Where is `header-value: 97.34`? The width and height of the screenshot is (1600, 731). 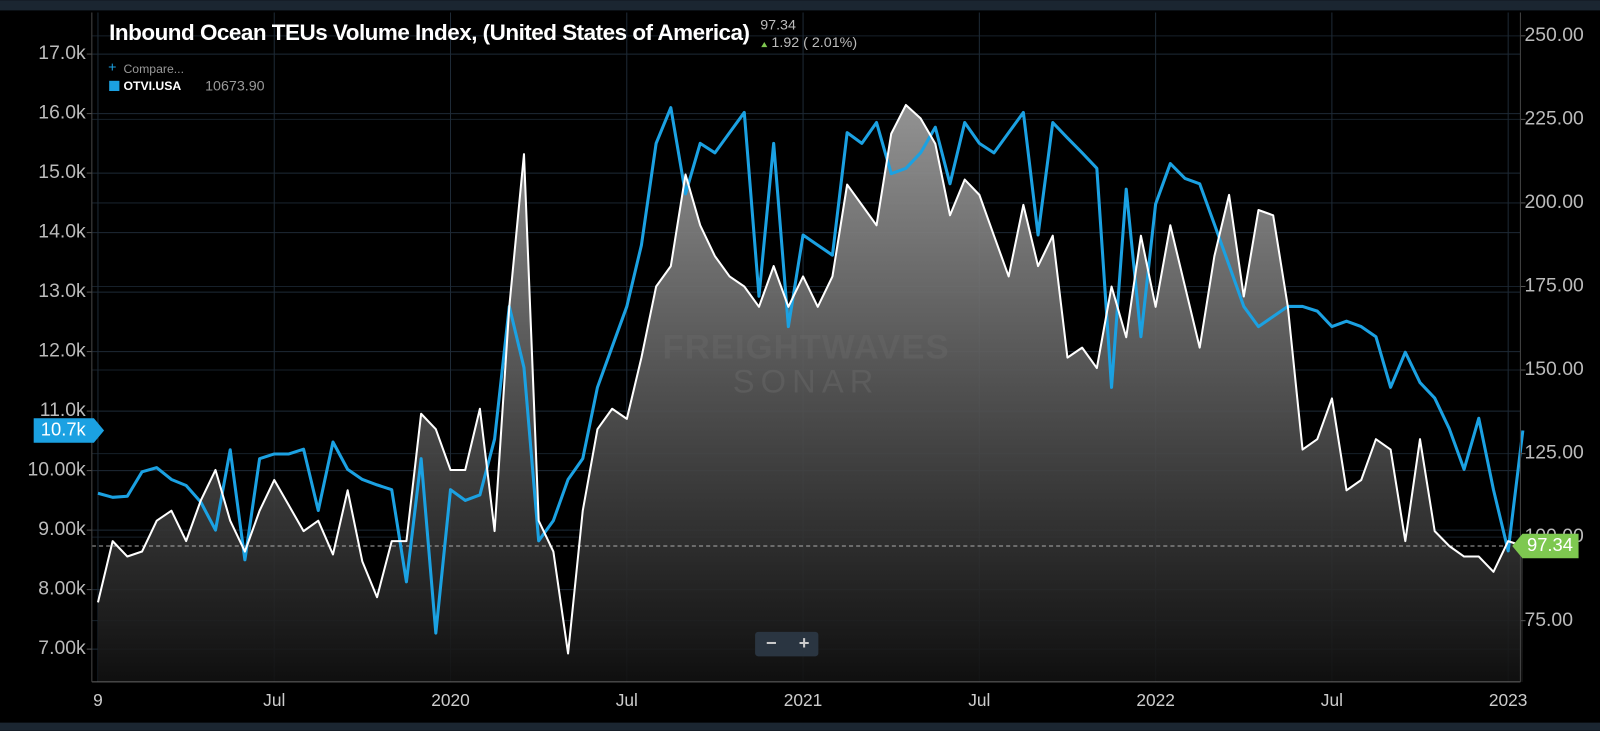
header-value: 97.34 is located at coordinates (778, 25).